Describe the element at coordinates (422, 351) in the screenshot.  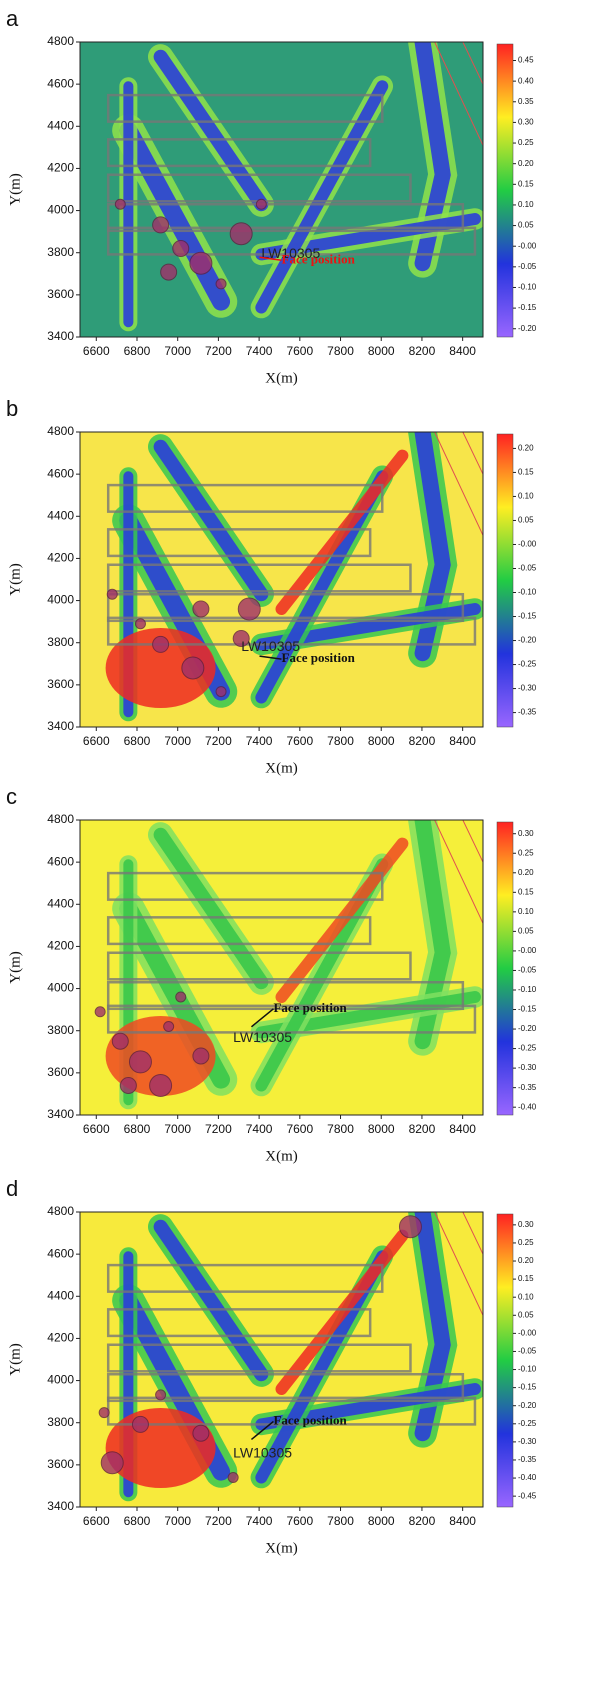
I see `x-tick-label: 8200` at that location.